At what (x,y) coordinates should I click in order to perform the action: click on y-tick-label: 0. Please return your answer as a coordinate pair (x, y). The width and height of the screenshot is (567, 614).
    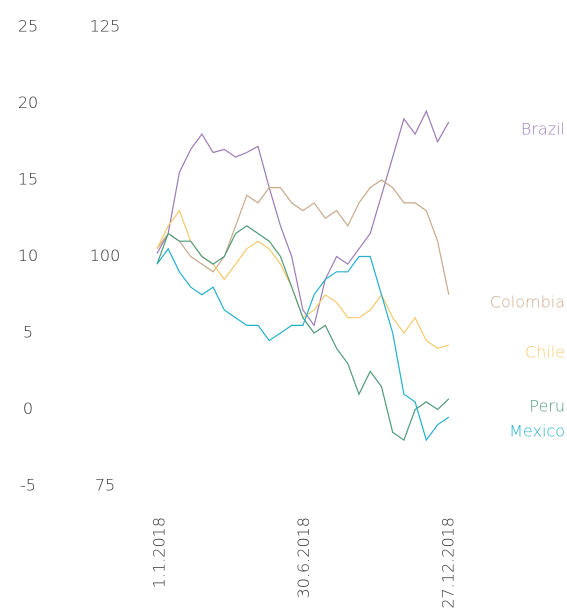
    Looking at the image, I should click on (28, 408).